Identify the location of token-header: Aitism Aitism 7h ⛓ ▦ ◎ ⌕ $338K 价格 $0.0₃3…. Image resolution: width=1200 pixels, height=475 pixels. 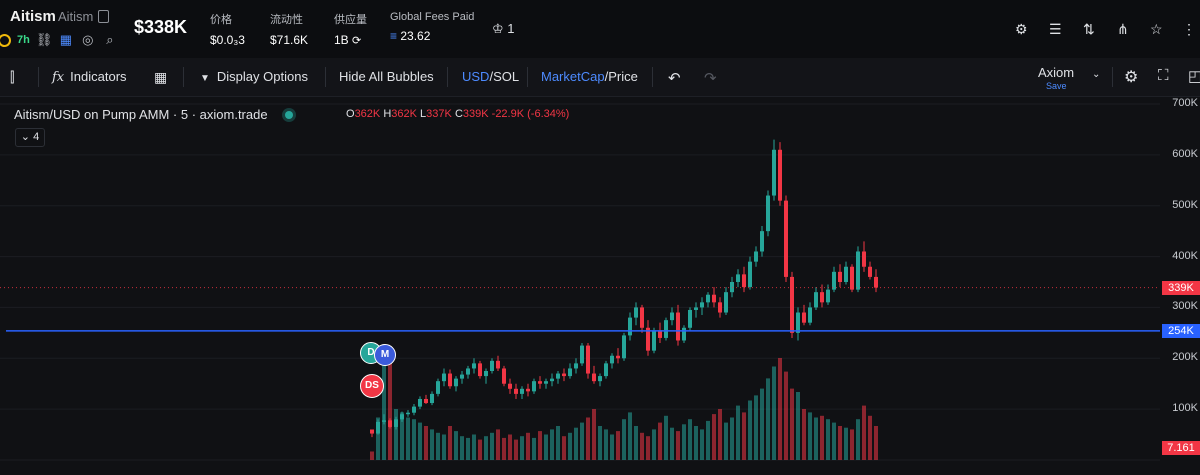
(600, 29).